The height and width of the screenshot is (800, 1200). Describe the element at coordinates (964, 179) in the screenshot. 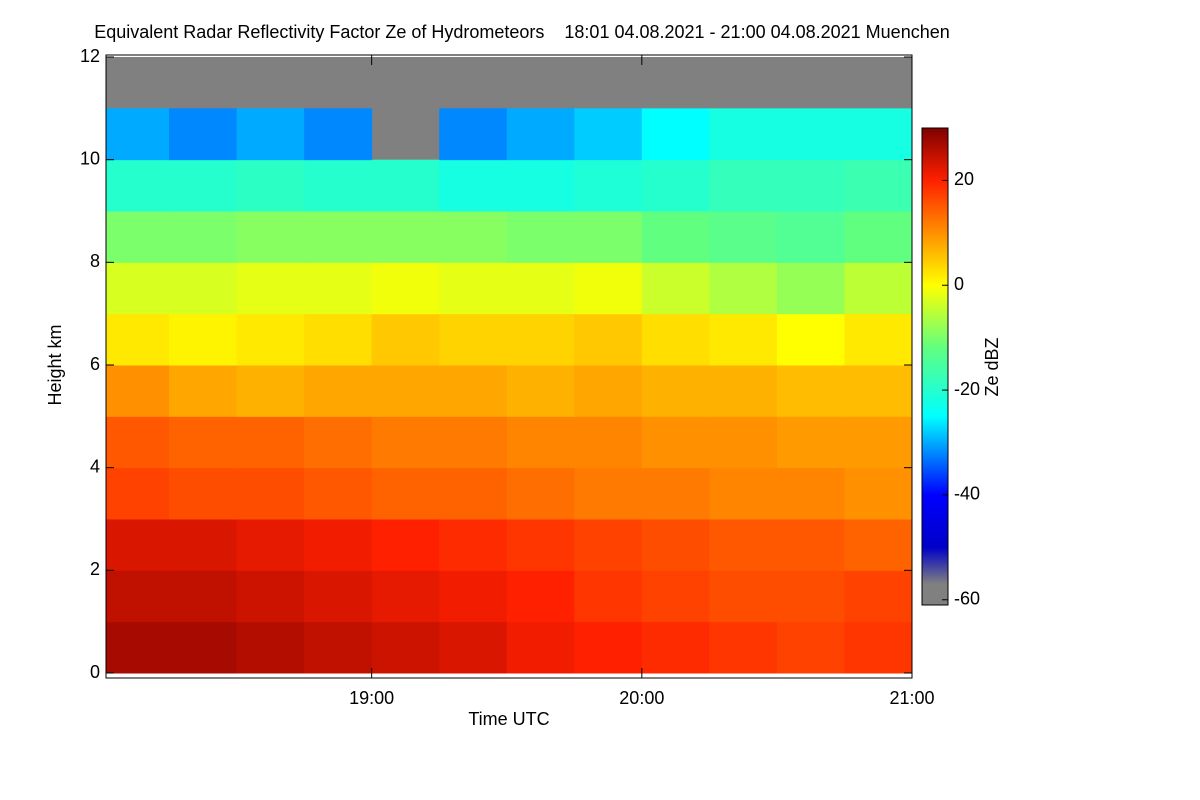

I see `colorbar-tick-label: 20` at that location.